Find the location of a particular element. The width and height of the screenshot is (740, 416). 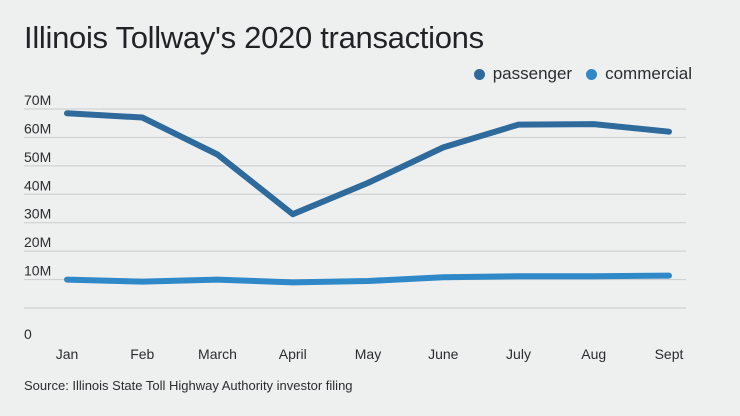

x-tick-label: April is located at coordinates (293, 354).